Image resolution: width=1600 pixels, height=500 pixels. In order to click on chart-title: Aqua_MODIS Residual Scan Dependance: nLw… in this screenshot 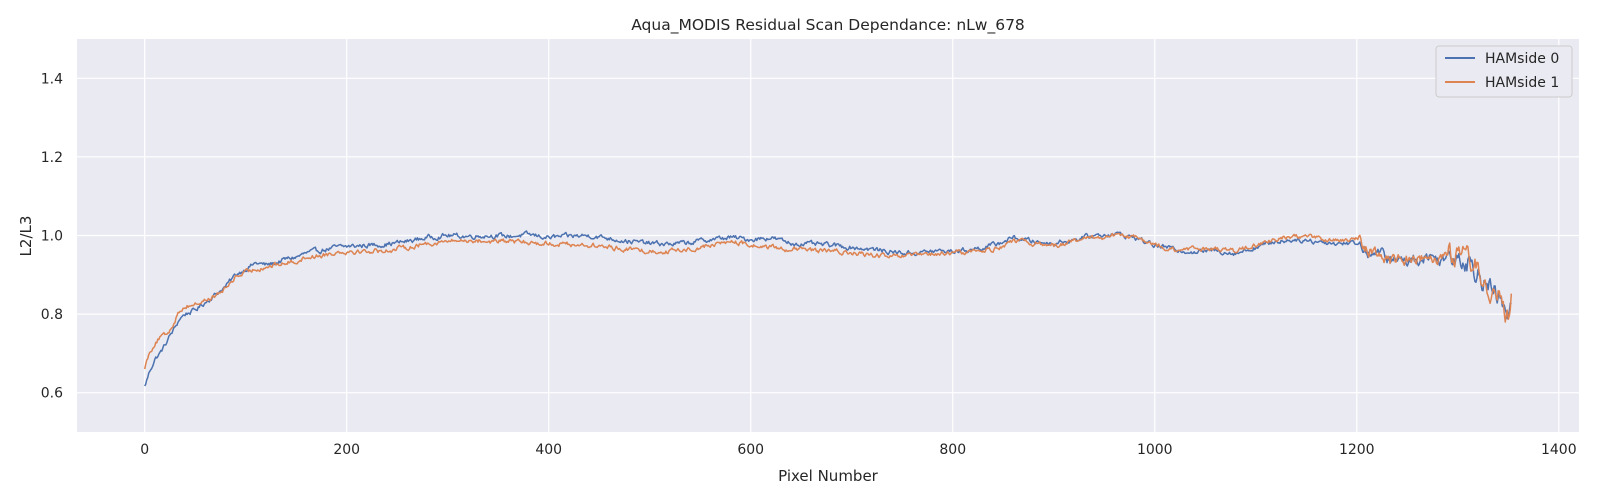, I will do `click(828, 25)`.